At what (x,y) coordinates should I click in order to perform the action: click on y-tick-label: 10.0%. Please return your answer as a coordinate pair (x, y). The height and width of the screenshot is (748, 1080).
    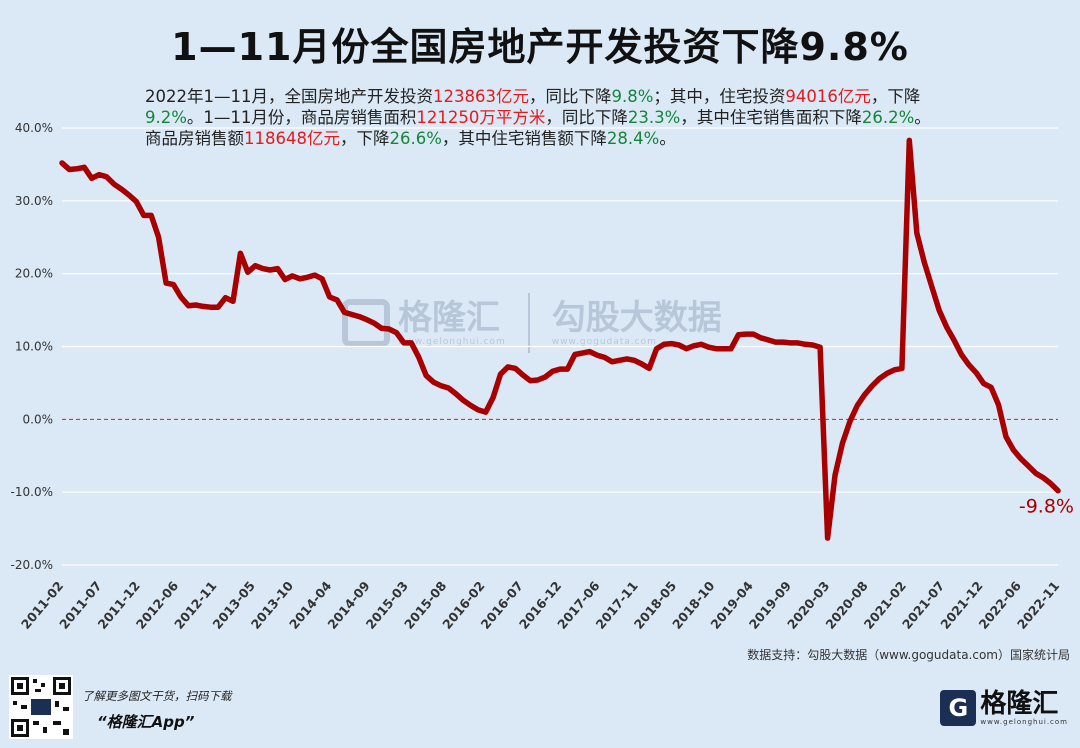
    Looking at the image, I should click on (34, 347).